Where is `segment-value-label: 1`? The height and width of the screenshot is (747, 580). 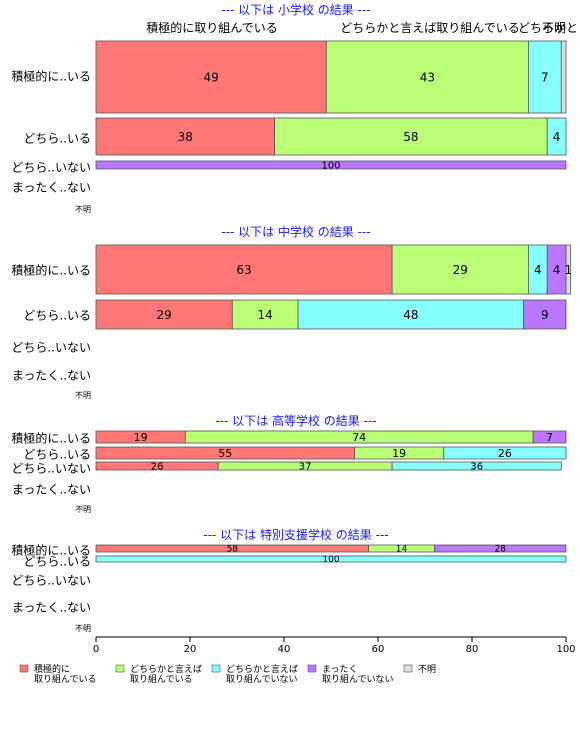 segment-value-label: 1 is located at coordinates (569, 270).